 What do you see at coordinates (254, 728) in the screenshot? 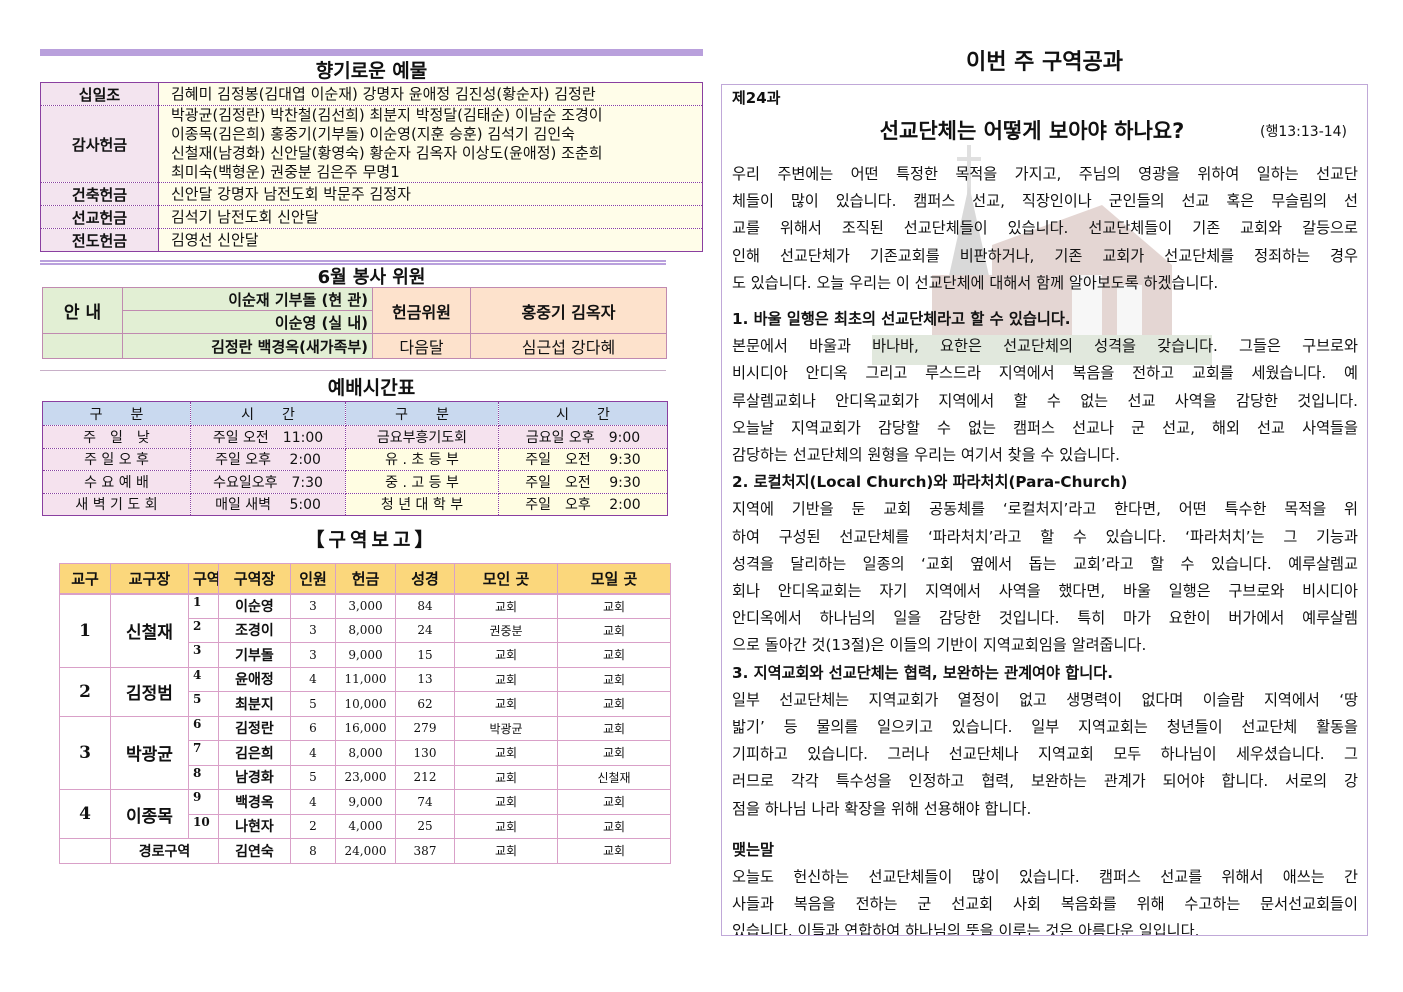
I see `district-leader-name: 김정란` at bounding box center [254, 728].